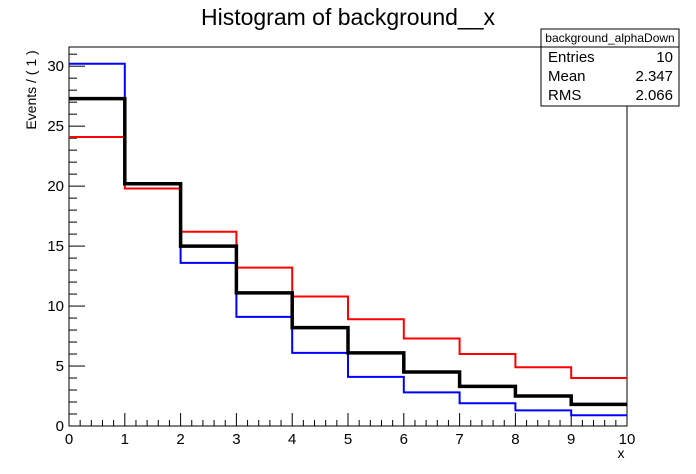 The image size is (696, 474). Describe the element at coordinates (654, 76) in the screenshot. I see `stats-row-value: 2.347` at that location.